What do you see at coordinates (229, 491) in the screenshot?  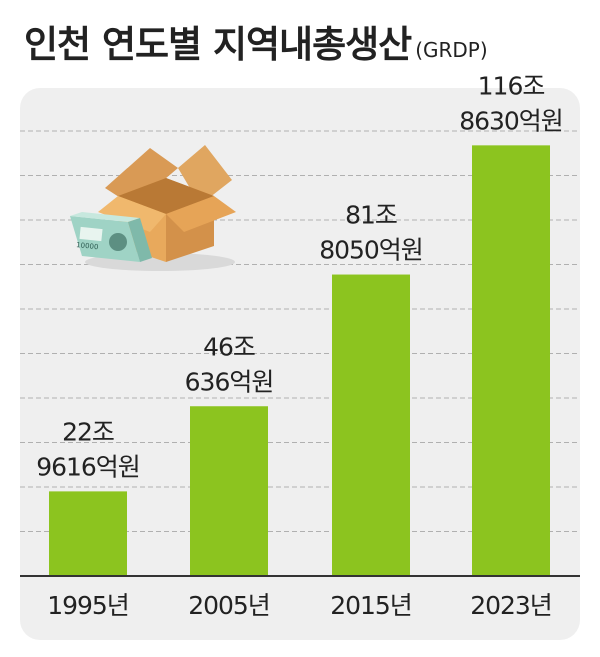 I see `bar-2005년` at bounding box center [229, 491].